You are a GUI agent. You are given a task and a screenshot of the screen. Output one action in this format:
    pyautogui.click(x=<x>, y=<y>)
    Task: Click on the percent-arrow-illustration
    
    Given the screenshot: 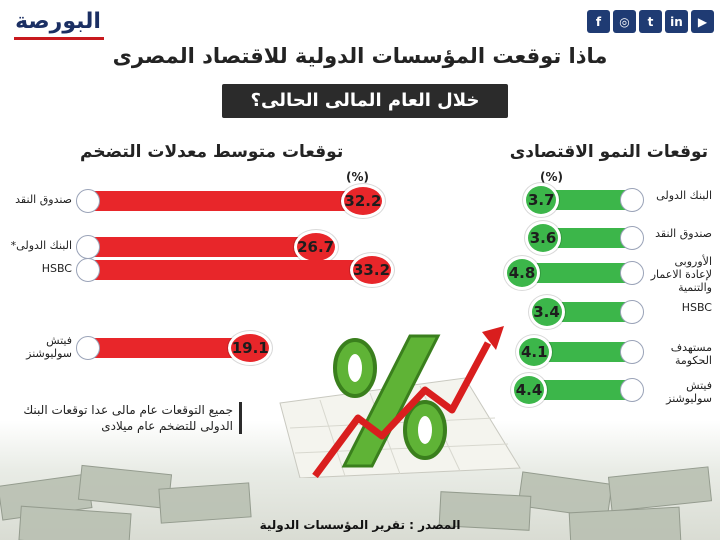 What is the action you would take?
    pyautogui.click(x=400, y=402)
    